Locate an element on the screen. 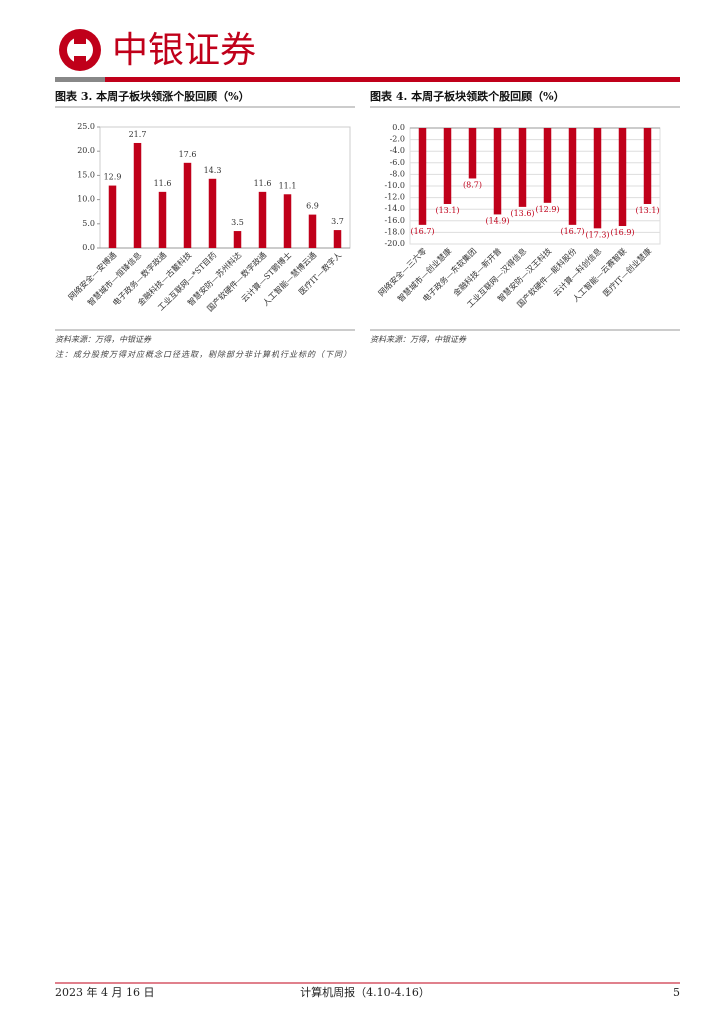 The image size is (724, 1024). y-tick-label: -10.0 is located at coordinates (394, 185).